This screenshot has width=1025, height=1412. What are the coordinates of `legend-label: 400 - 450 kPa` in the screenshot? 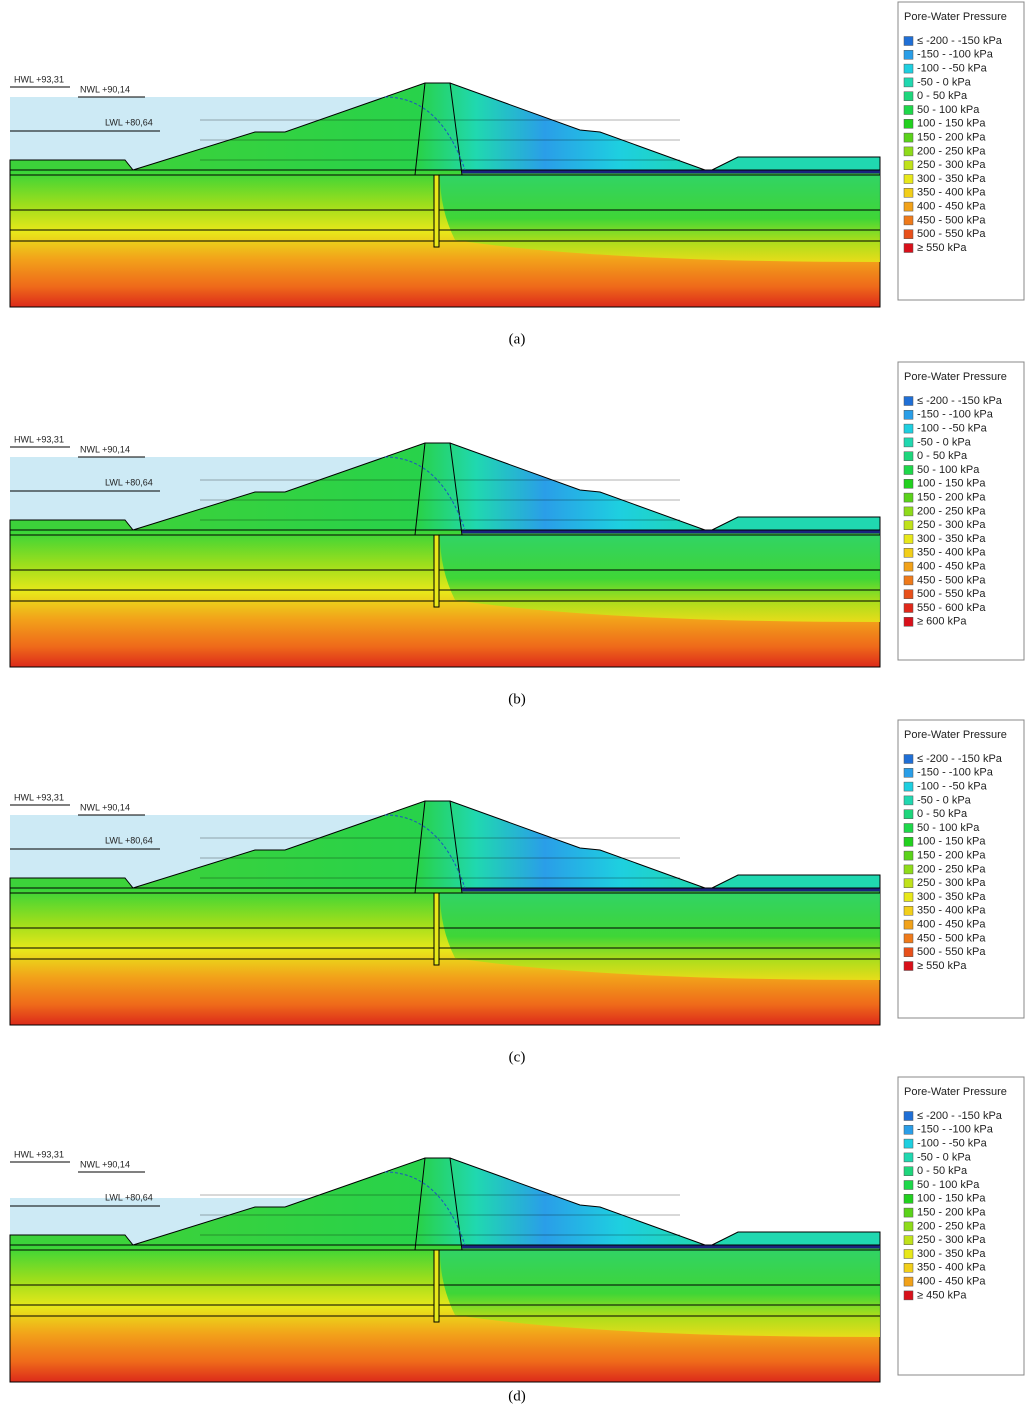 It's located at (951, 567).